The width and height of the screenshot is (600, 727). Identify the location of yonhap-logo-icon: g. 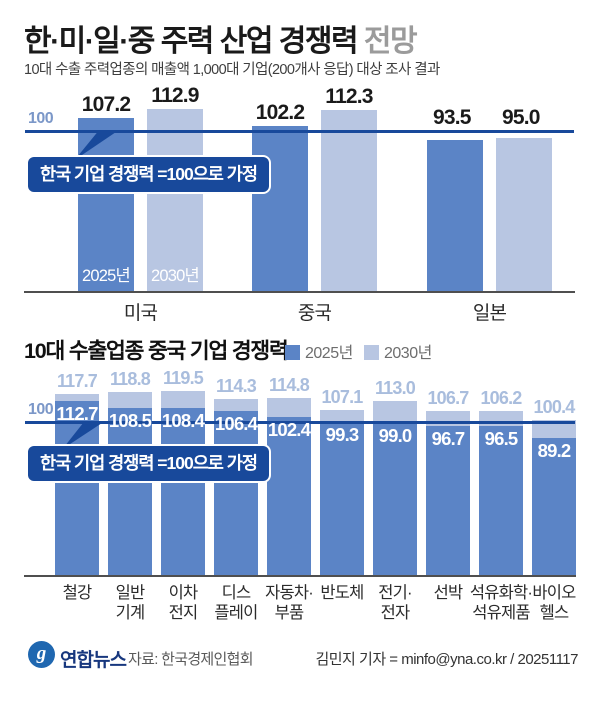
(41, 654).